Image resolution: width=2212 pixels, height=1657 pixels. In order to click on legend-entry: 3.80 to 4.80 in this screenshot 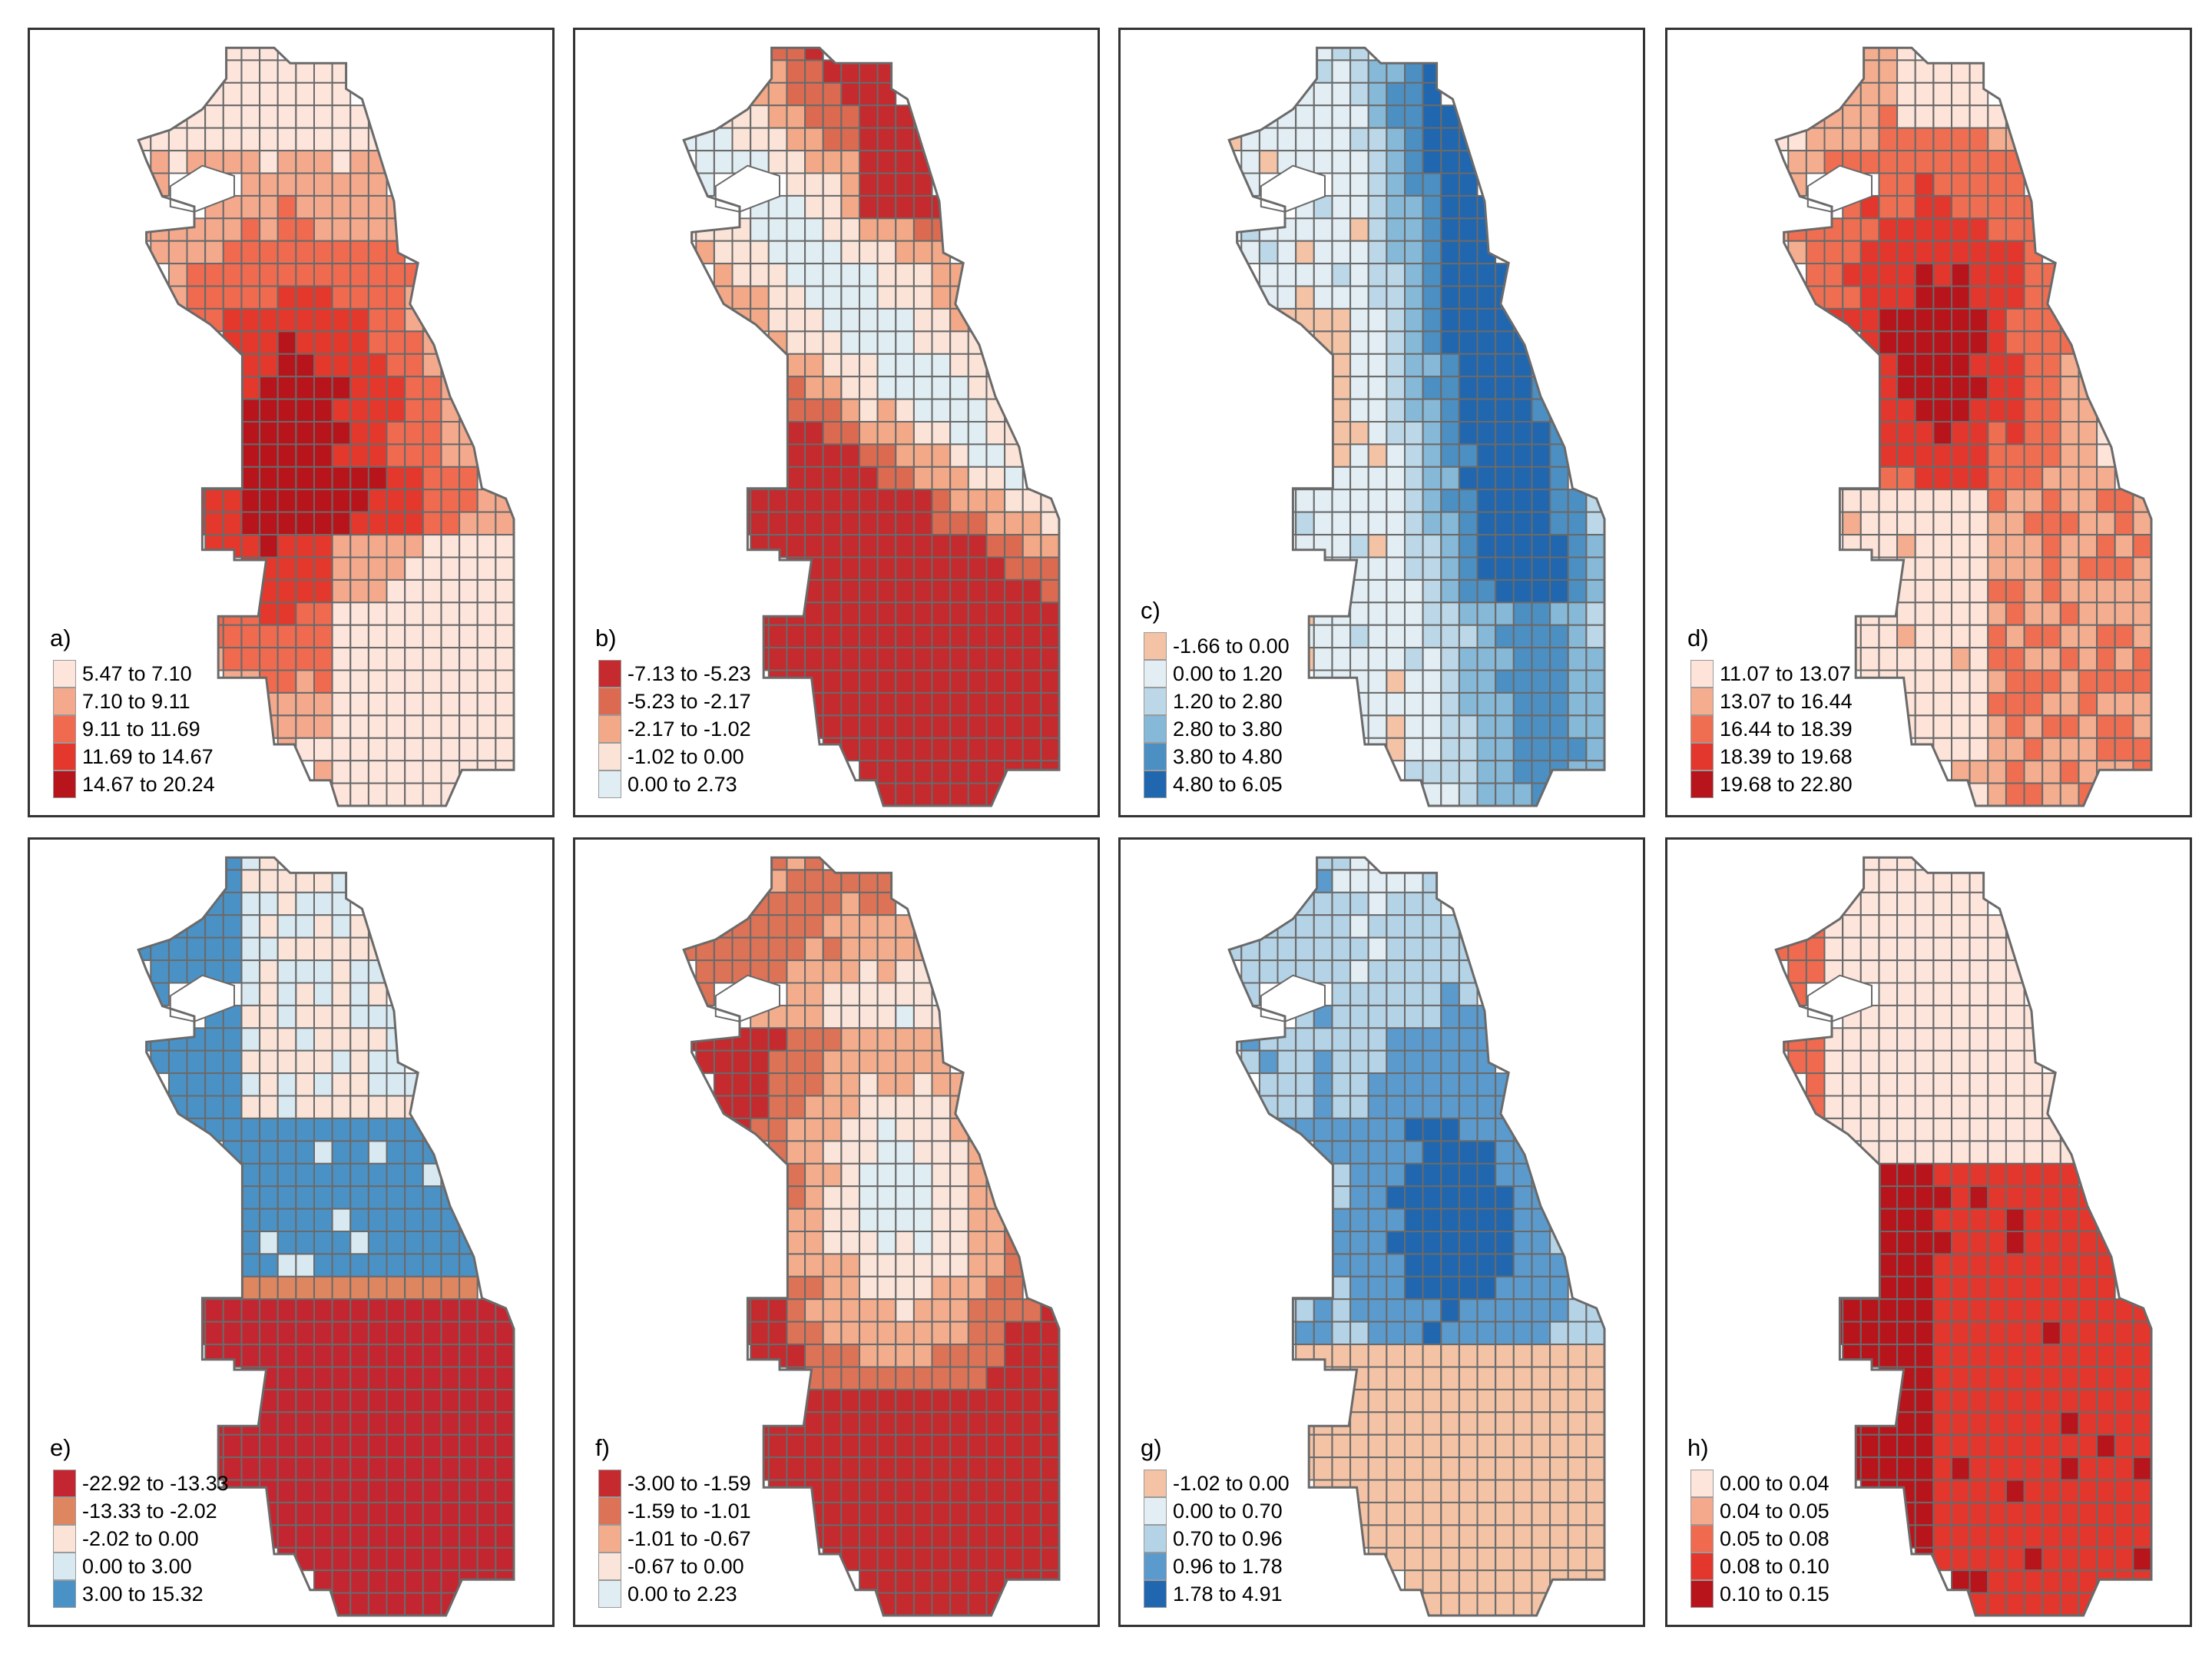, I will do `click(1217, 757)`.